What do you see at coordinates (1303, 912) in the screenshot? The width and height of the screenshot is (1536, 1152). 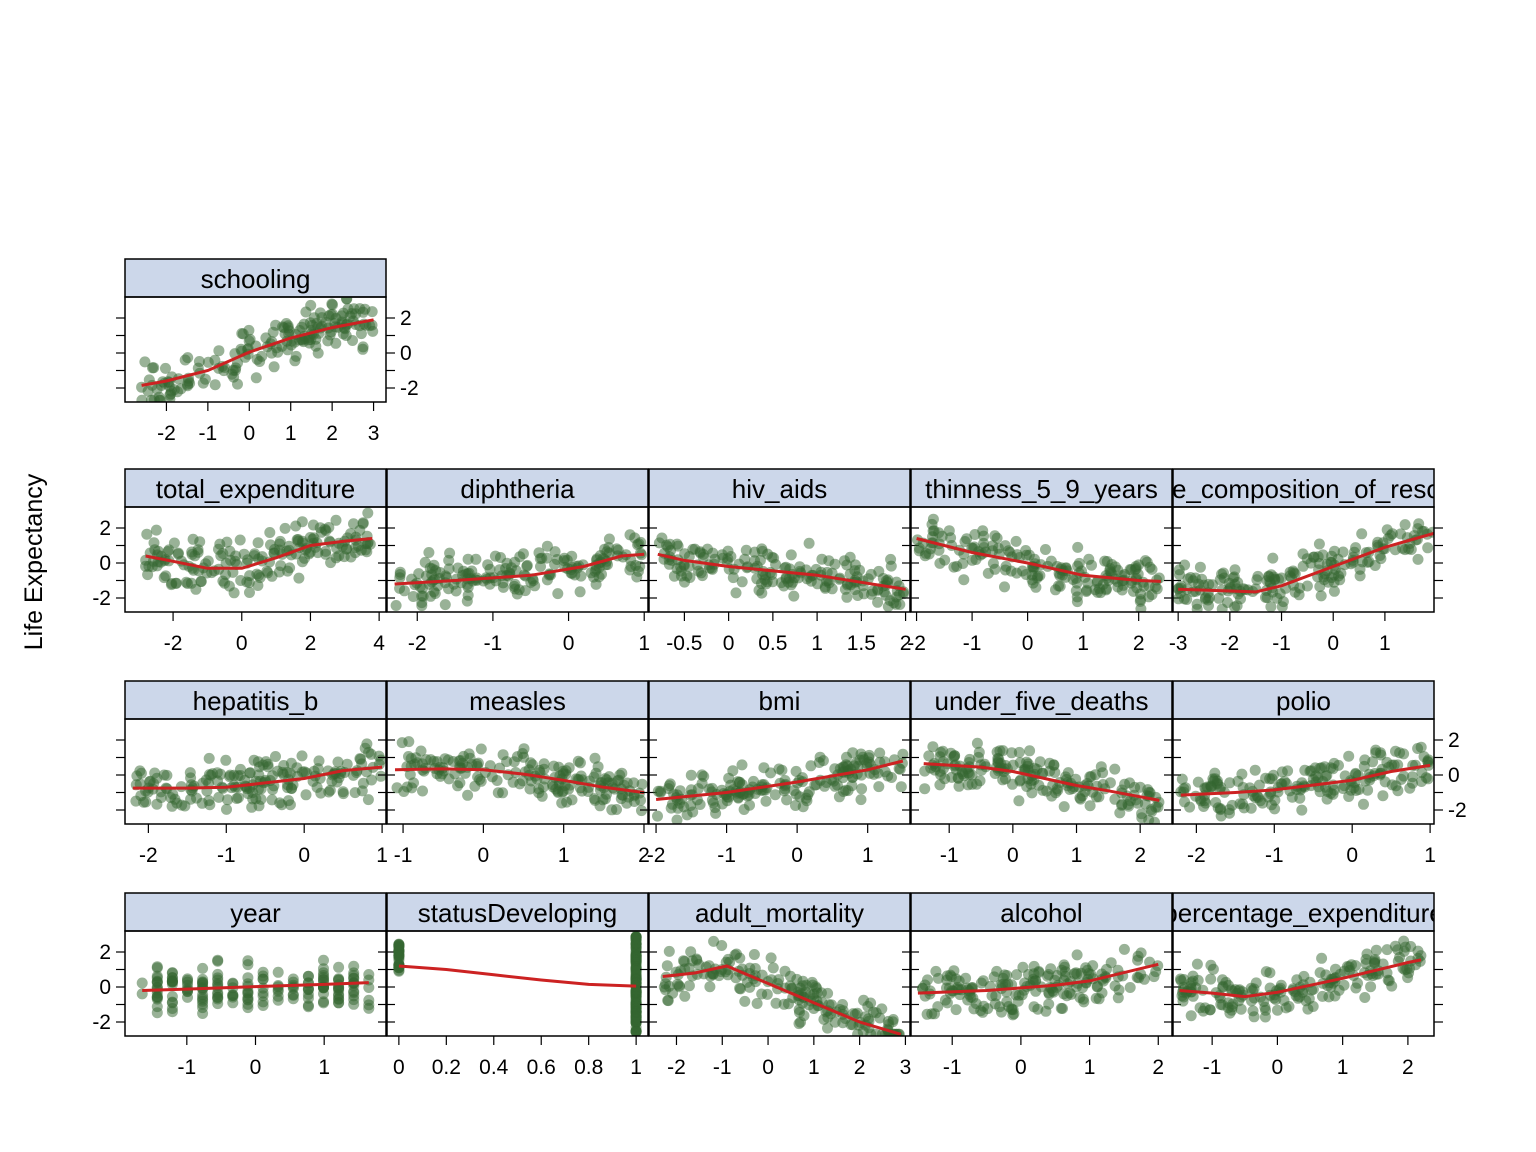 I see `strip-percentage_expenditure` at bounding box center [1303, 912].